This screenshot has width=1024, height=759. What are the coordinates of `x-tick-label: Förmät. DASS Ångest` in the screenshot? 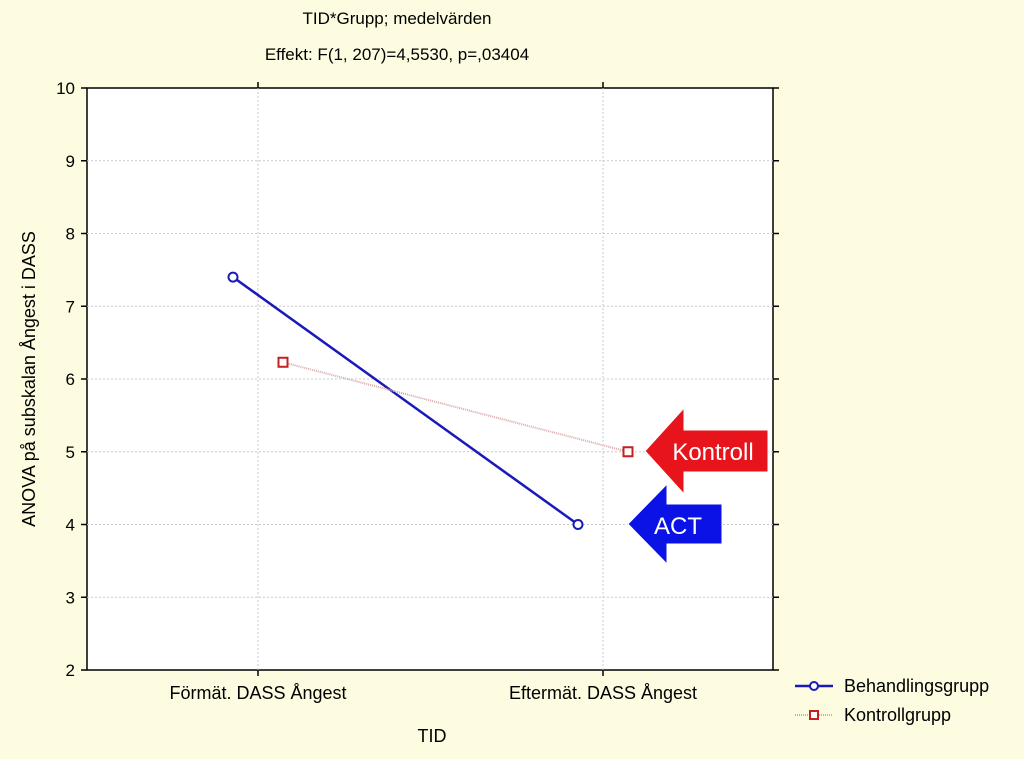 It's located at (257, 693).